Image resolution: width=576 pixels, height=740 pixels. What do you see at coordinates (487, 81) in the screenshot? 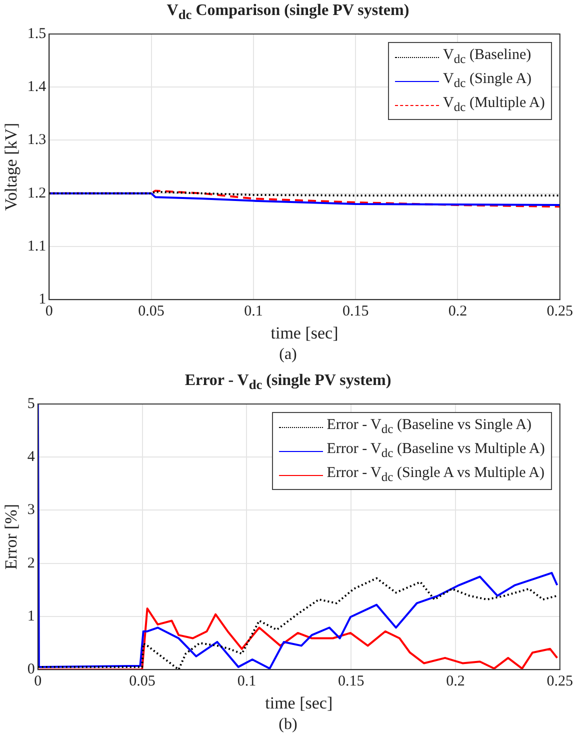
I see `legend-label: V$_{dc}$ (Single A)` at bounding box center [487, 81].